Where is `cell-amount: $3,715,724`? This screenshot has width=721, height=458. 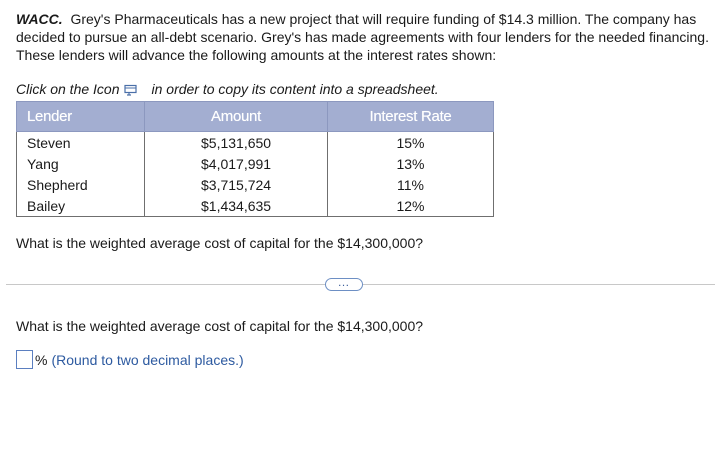 cell-amount: $3,715,724 is located at coordinates (236, 184).